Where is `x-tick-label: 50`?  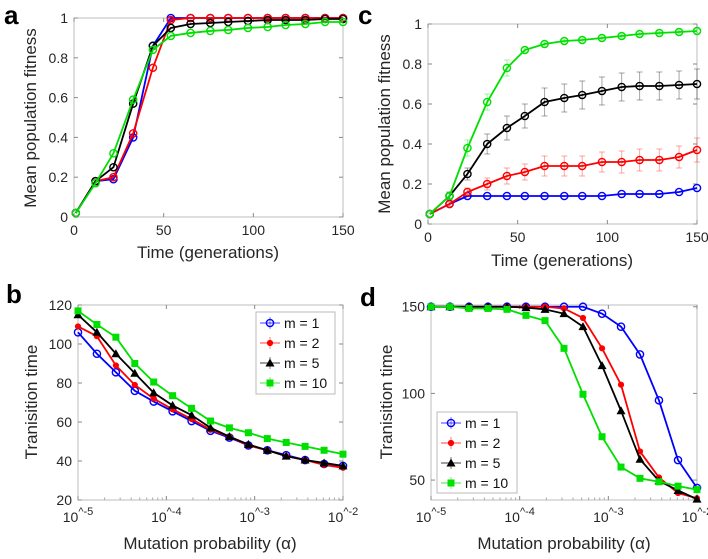
x-tick-label: 50 is located at coordinates (518, 237).